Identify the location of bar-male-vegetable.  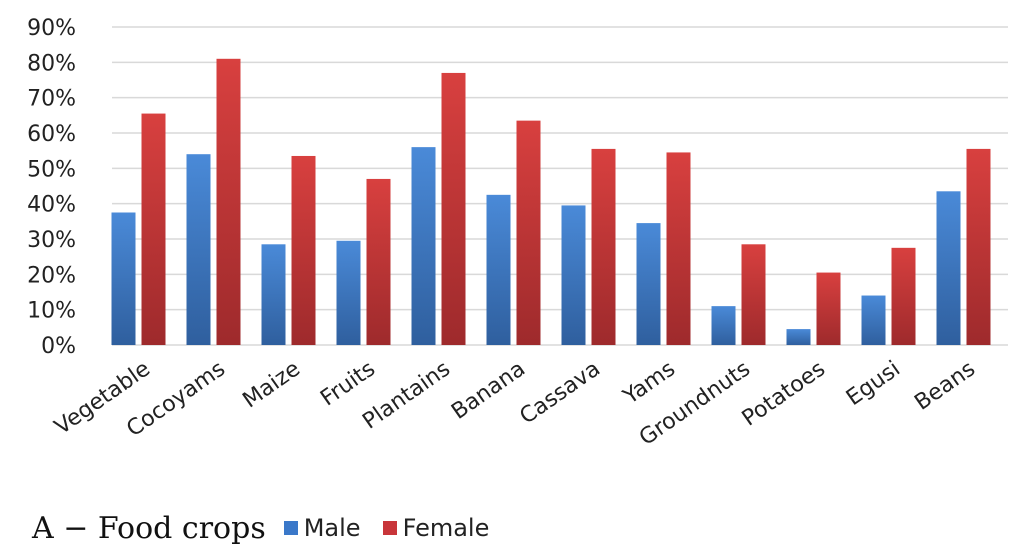
(123, 278).